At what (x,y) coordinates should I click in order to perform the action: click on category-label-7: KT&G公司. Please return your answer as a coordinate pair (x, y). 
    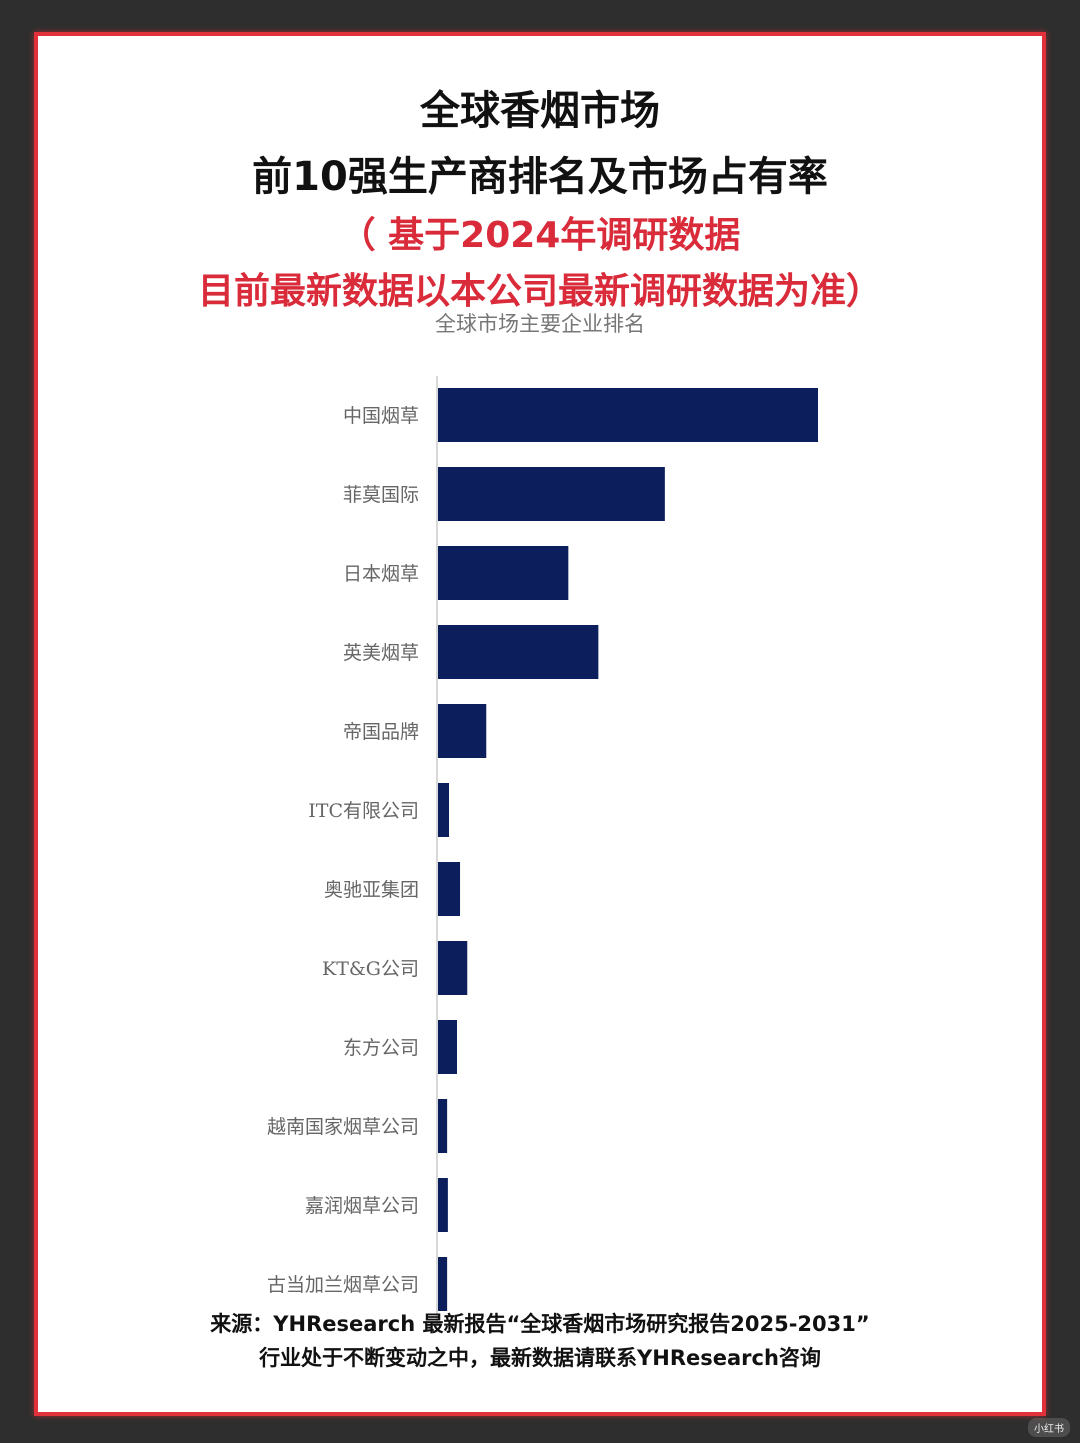
    Looking at the image, I should click on (370, 969).